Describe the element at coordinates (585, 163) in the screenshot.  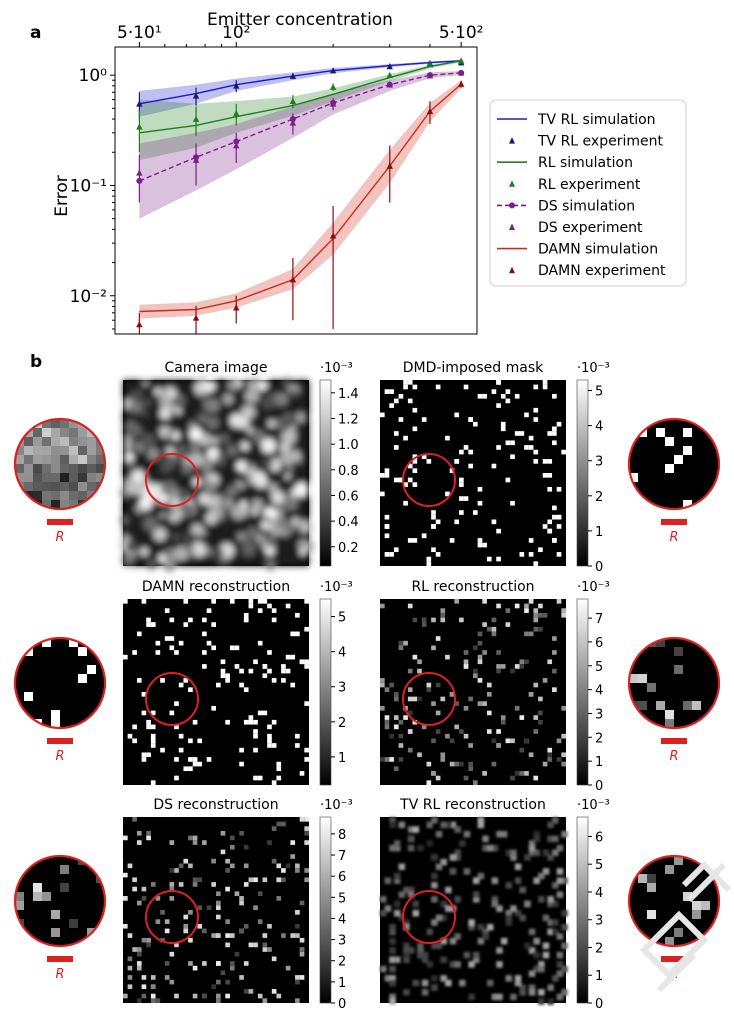
I see `legend-entry: RL simulation` at that location.